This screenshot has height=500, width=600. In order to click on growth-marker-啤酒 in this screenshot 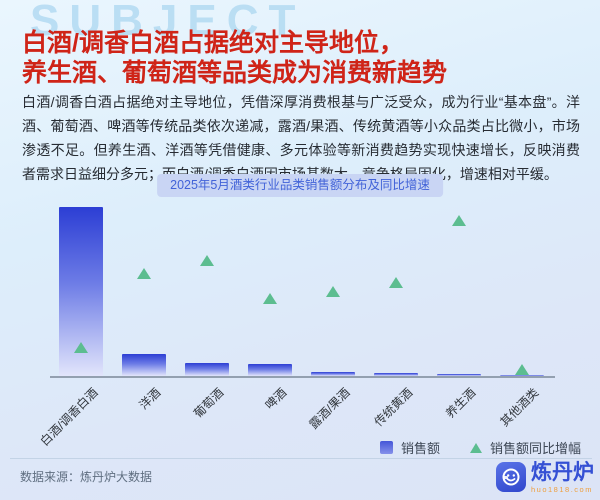, I will do `click(270, 298)`.